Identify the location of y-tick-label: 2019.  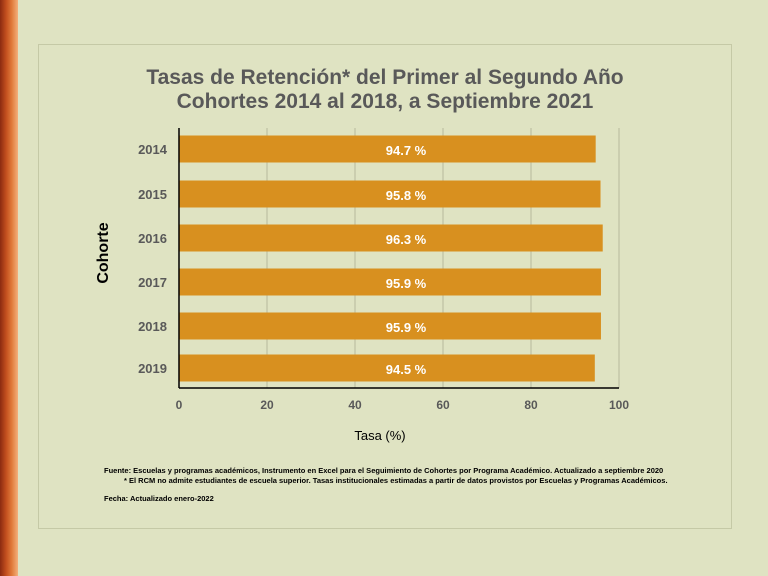
(152, 368).